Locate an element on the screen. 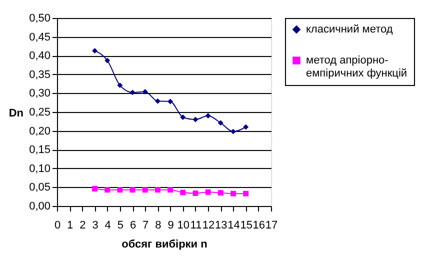  x-tick-label: 13 is located at coordinates (221, 226).